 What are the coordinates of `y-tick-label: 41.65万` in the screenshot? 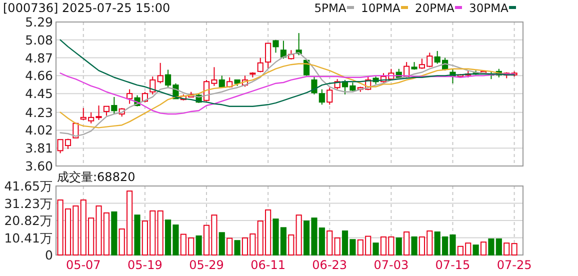 It's located at (28, 186).